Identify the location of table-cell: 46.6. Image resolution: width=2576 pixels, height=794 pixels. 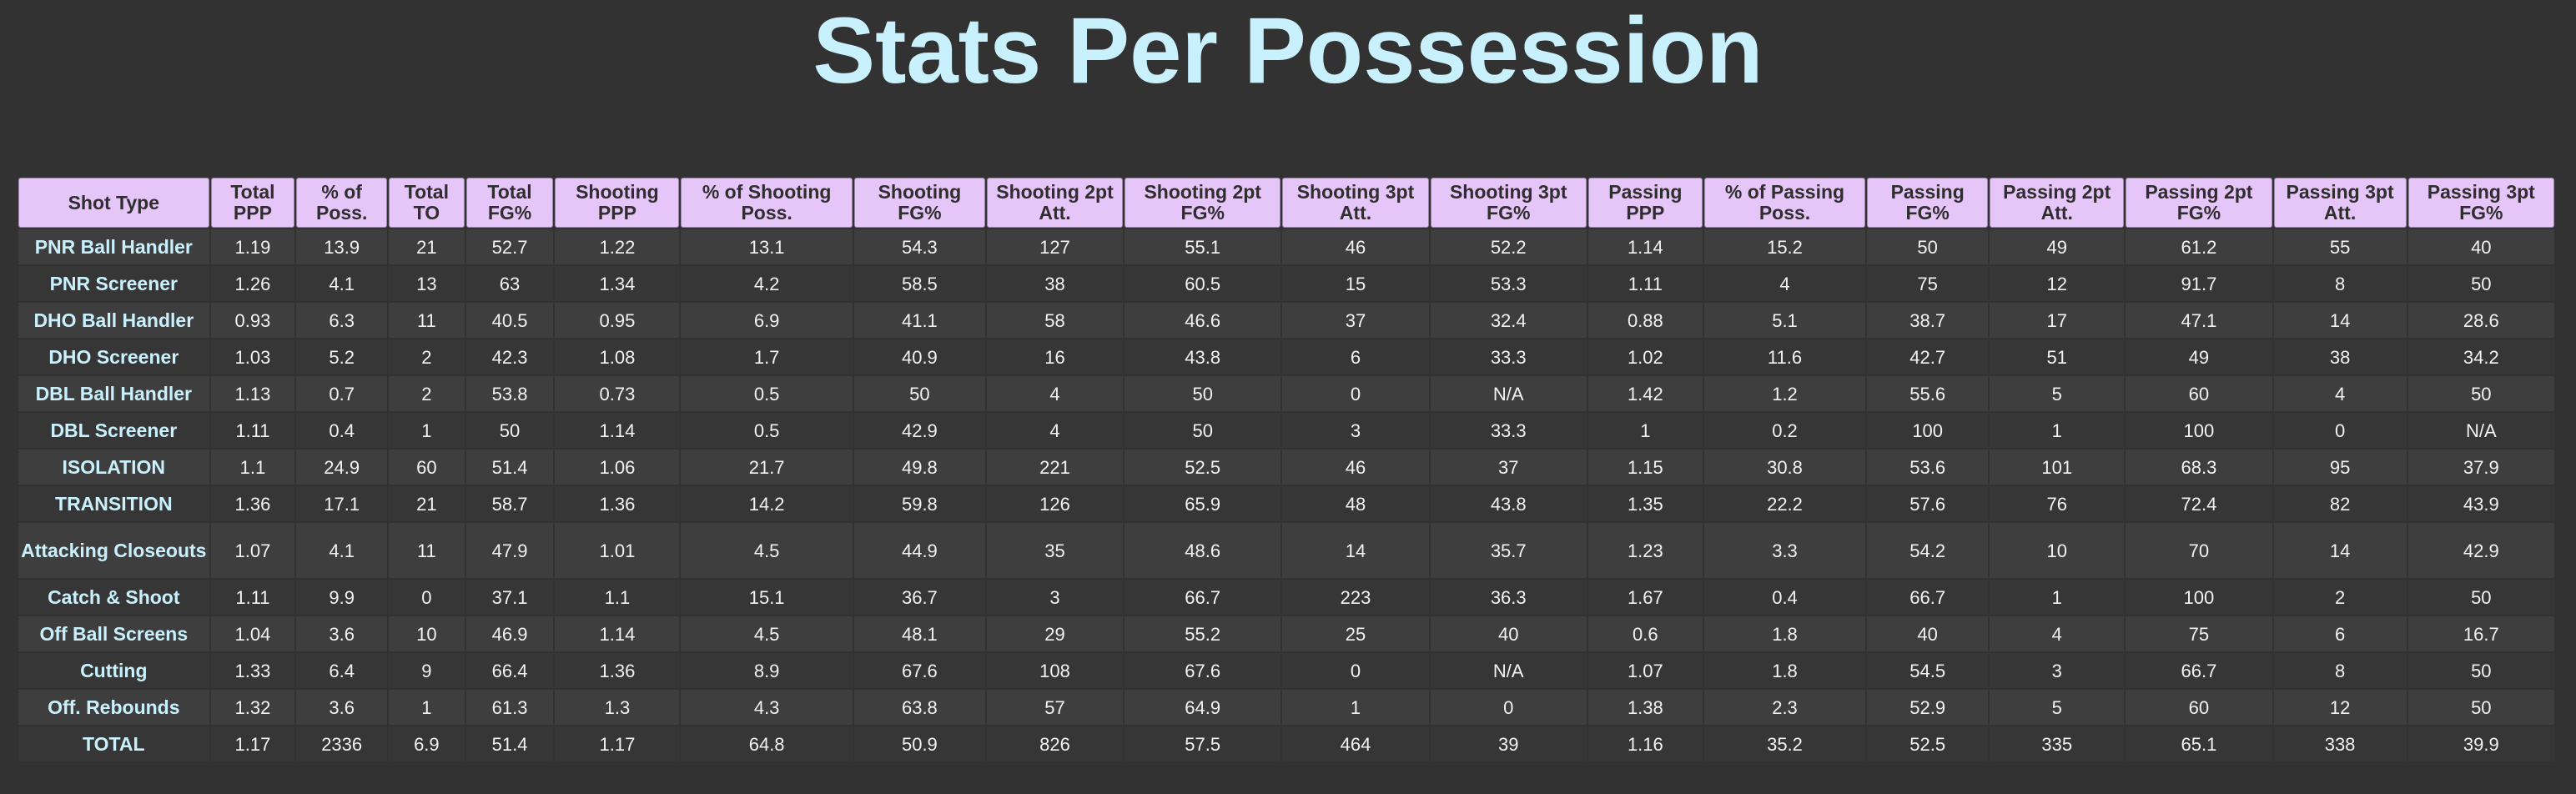
(1202, 320).